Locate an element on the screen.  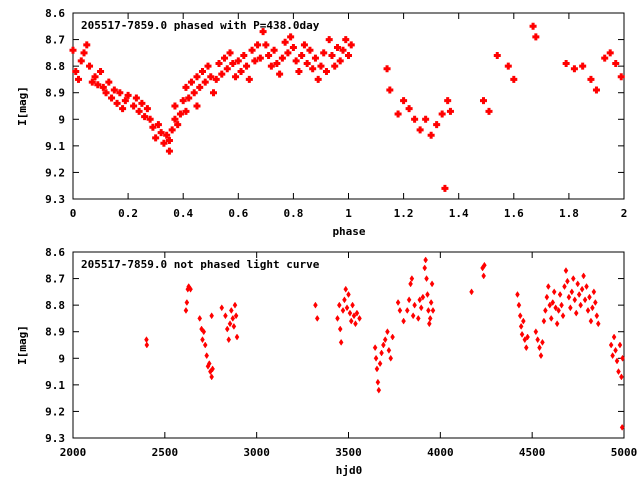
x-axis-label: phase is located at coordinates (348, 231).